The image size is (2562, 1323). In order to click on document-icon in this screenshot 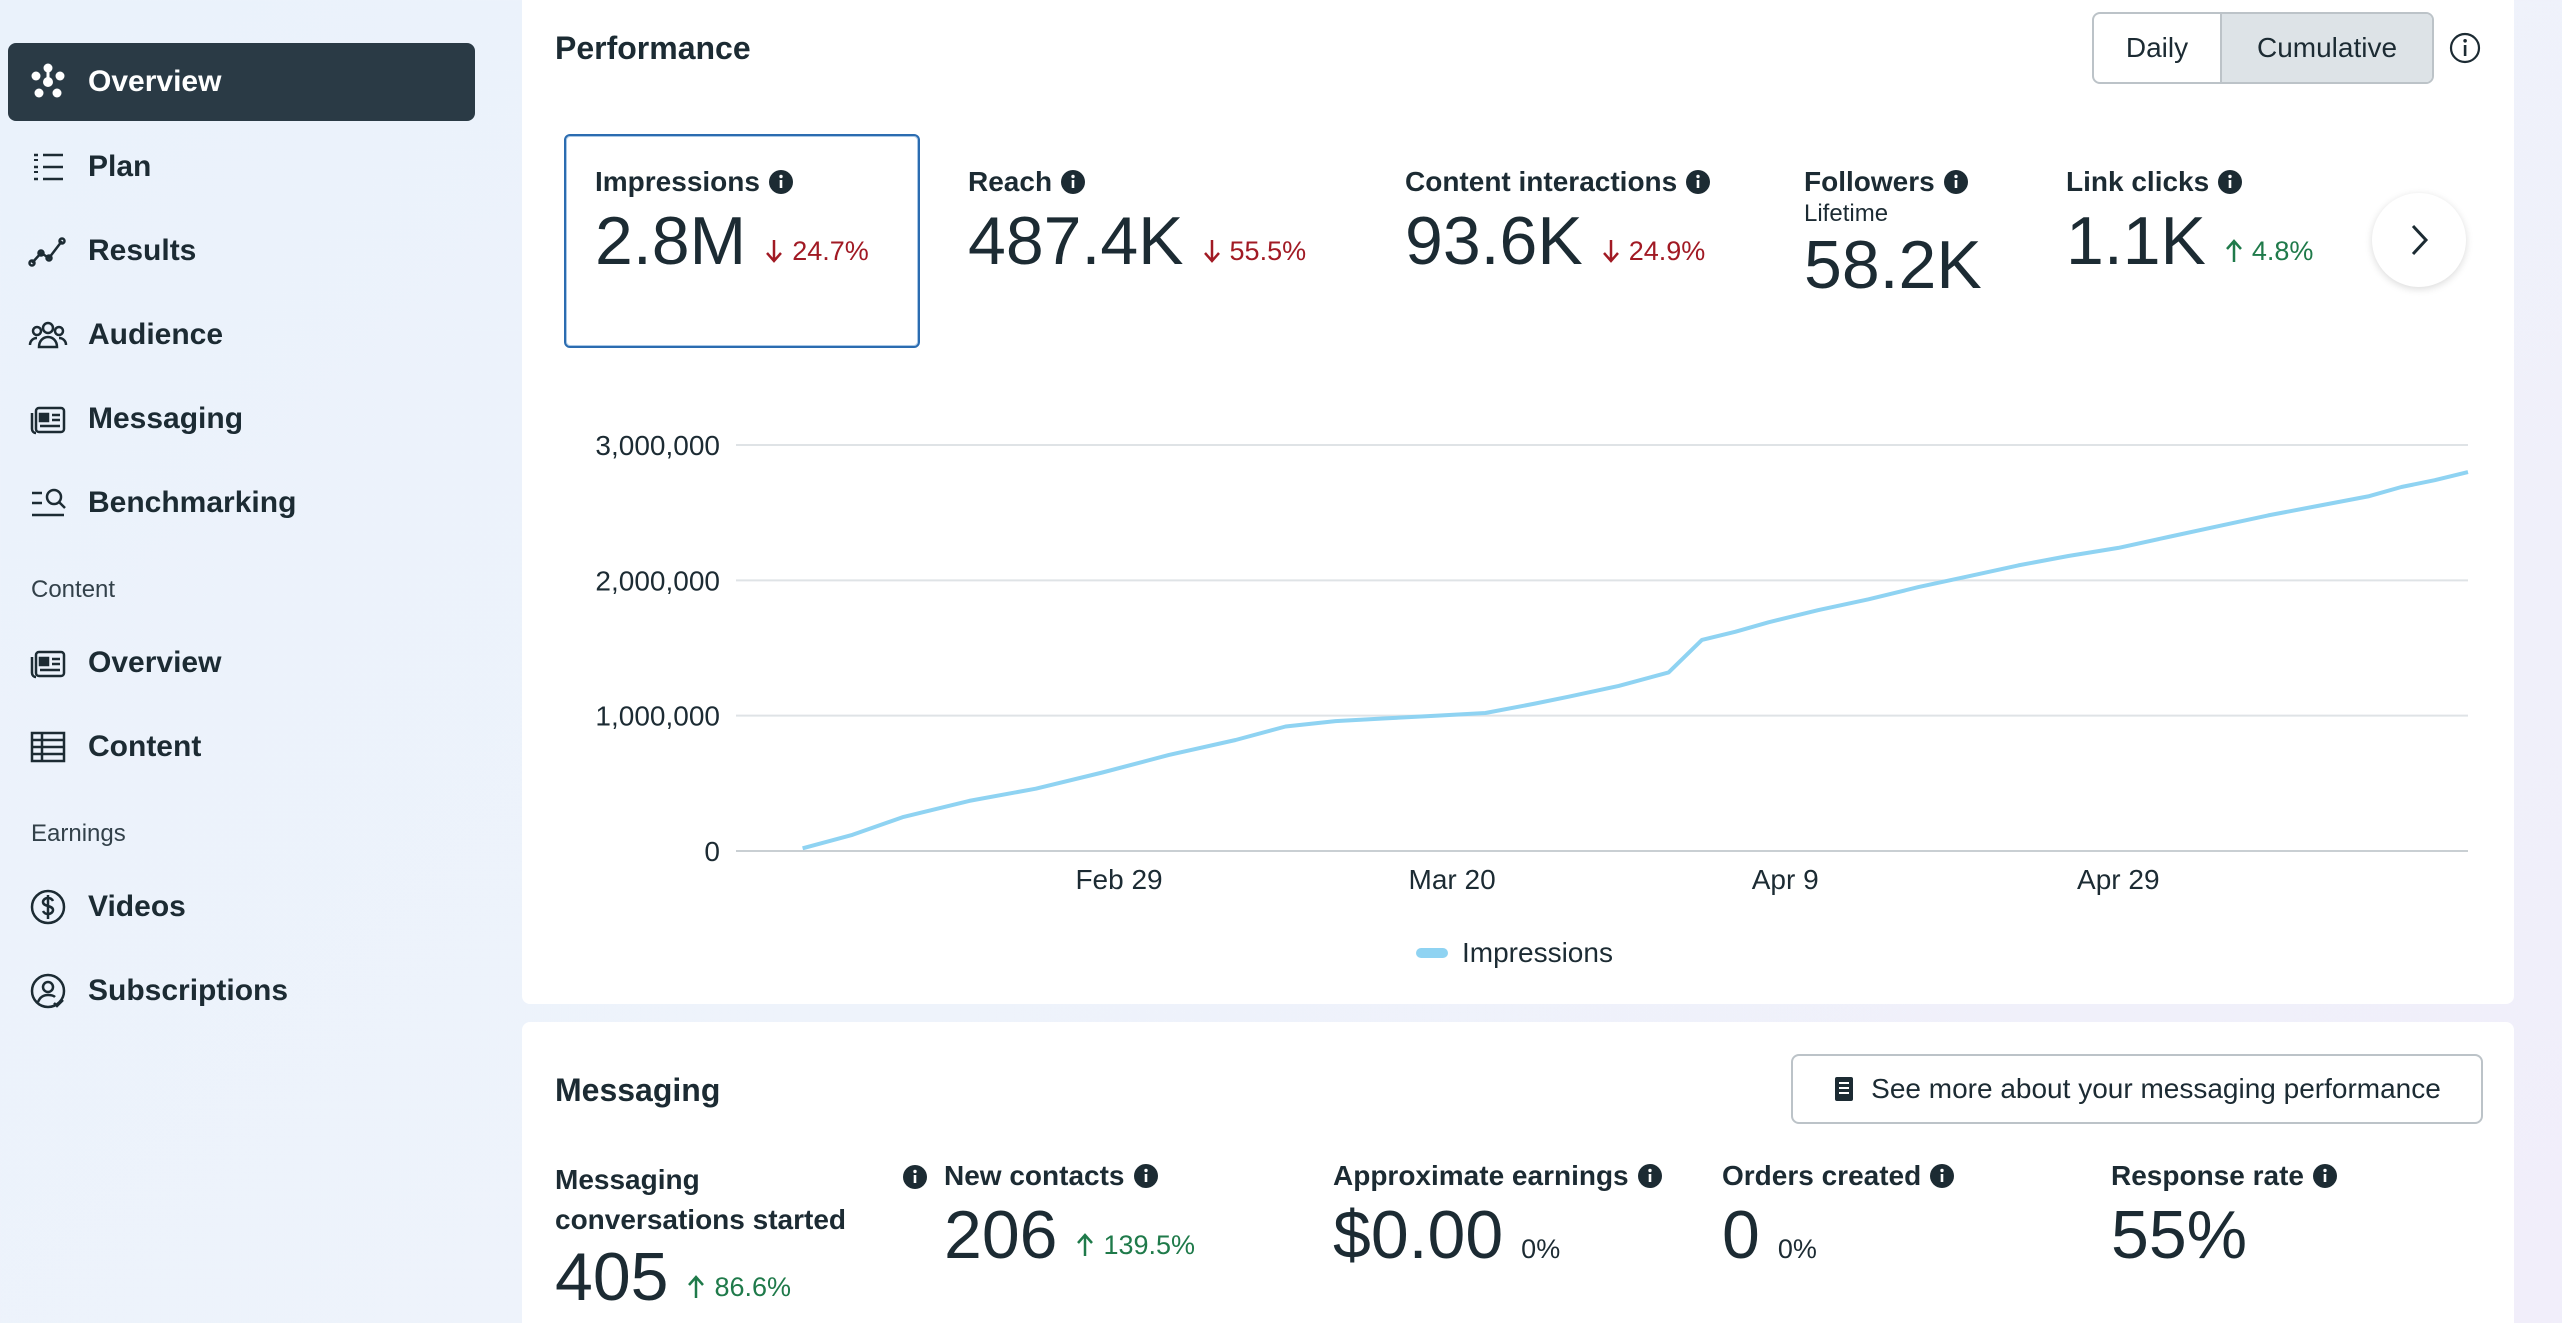, I will do `click(1844, 1089)`.